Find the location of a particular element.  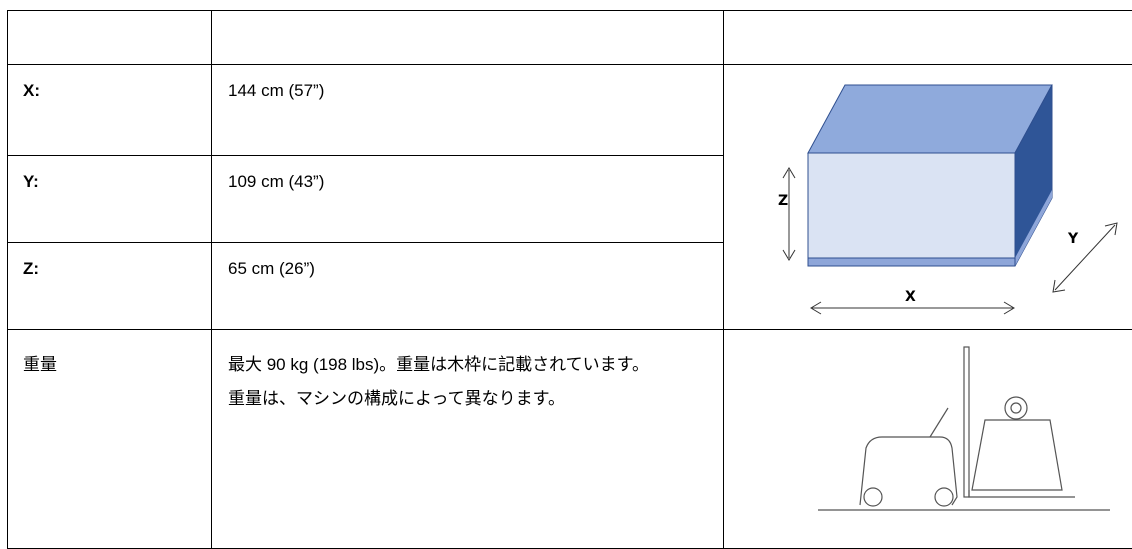

forklift-icon is located at coordinates (964, 428).